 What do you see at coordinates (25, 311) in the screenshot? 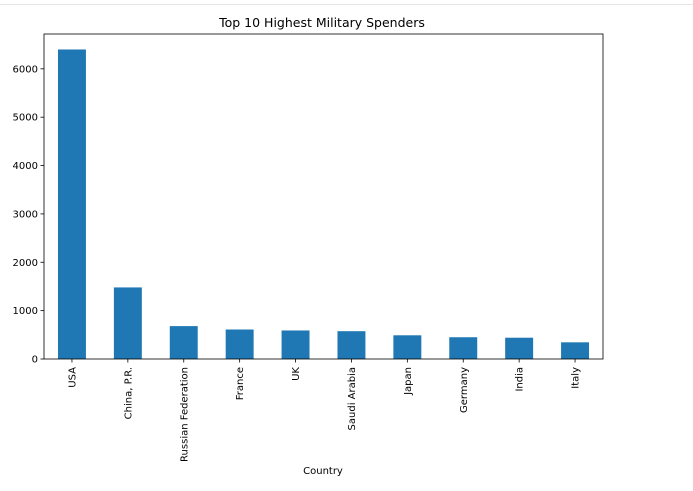
I see `y-tick-label: 1000` at bounding box center [25, 311].